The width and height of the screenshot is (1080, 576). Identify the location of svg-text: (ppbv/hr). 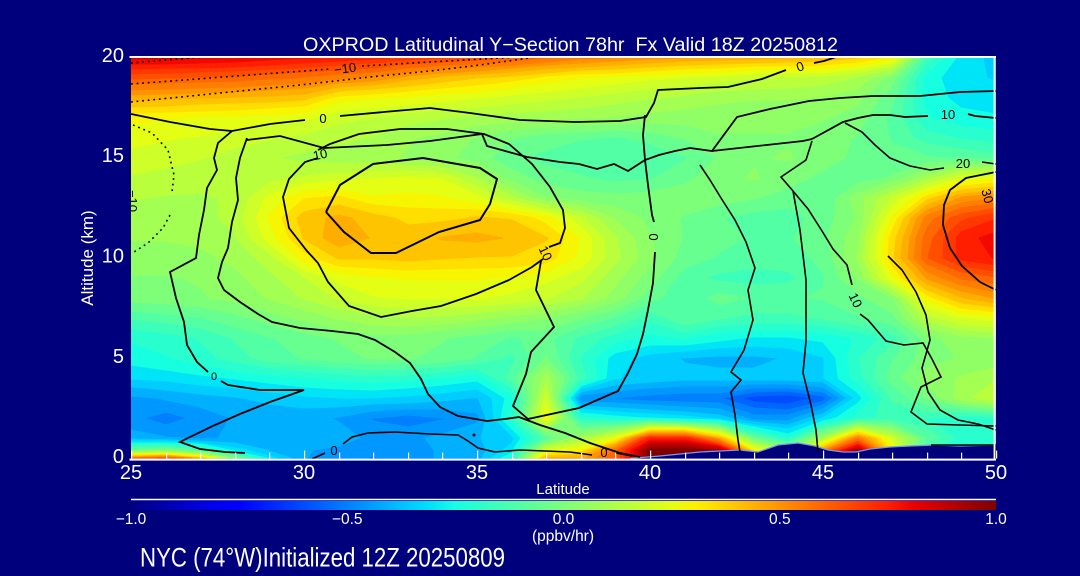
(563, 536).